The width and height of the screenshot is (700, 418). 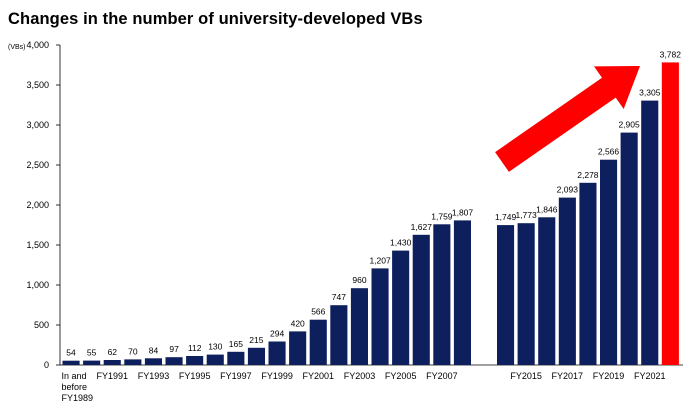 What do you see at coordinates (650, 93) in the screenshot?
I see `data-label: 3,305` at bounding box center [650, 93].